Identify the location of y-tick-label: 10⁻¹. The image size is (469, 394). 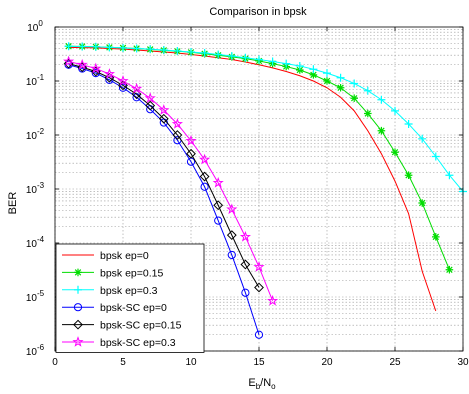
(35, 80).